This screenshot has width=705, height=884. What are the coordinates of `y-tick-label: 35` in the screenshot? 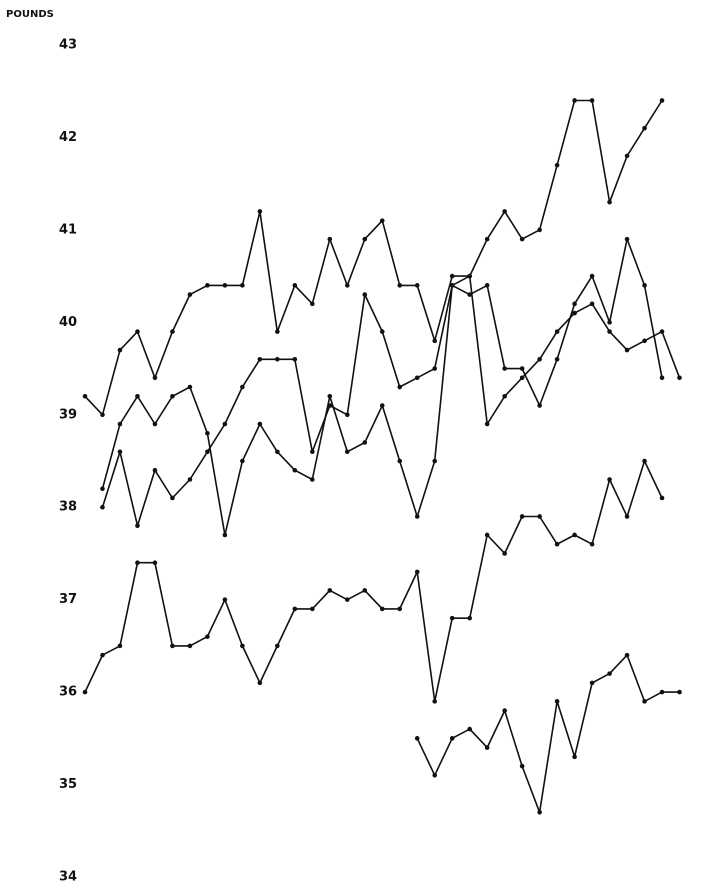 It's located at (68, 784).